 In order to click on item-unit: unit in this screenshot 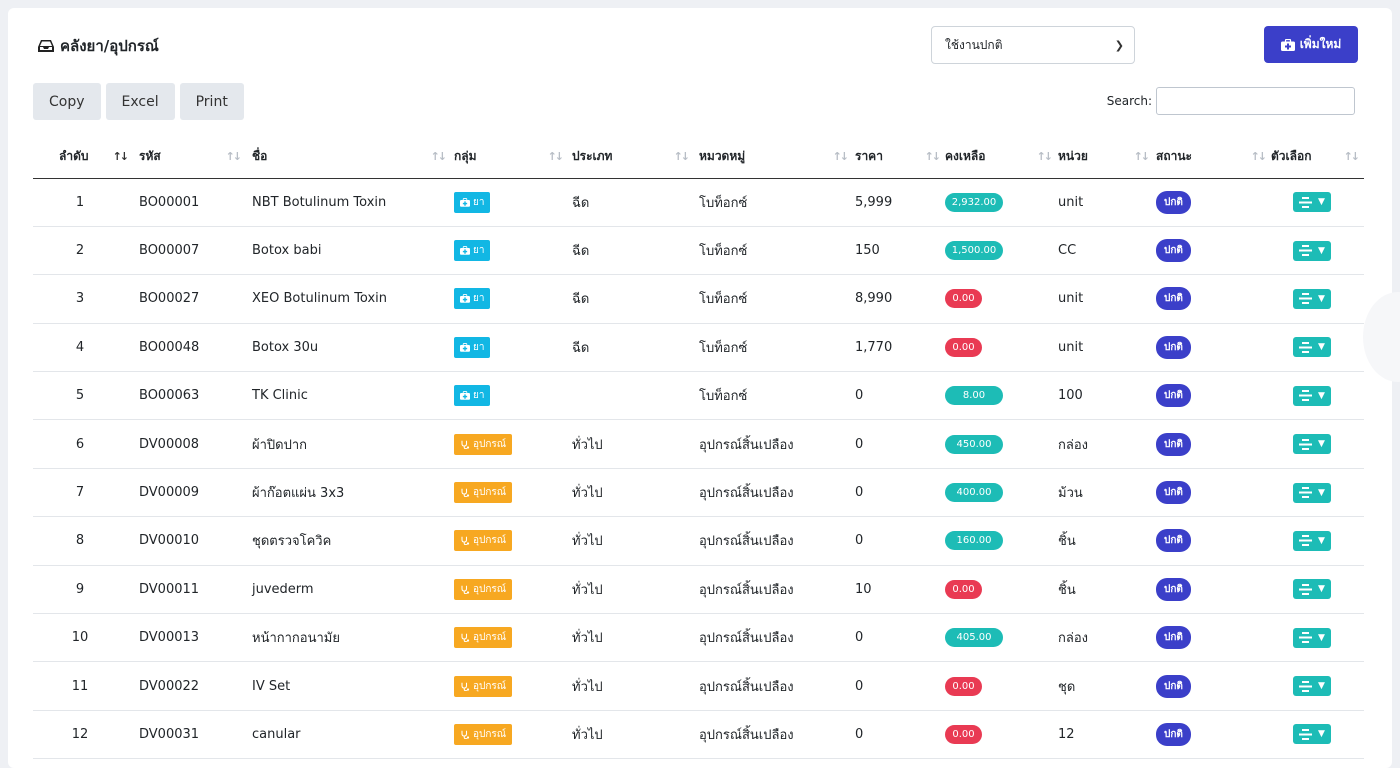, I will do `click(1105, 202)`.